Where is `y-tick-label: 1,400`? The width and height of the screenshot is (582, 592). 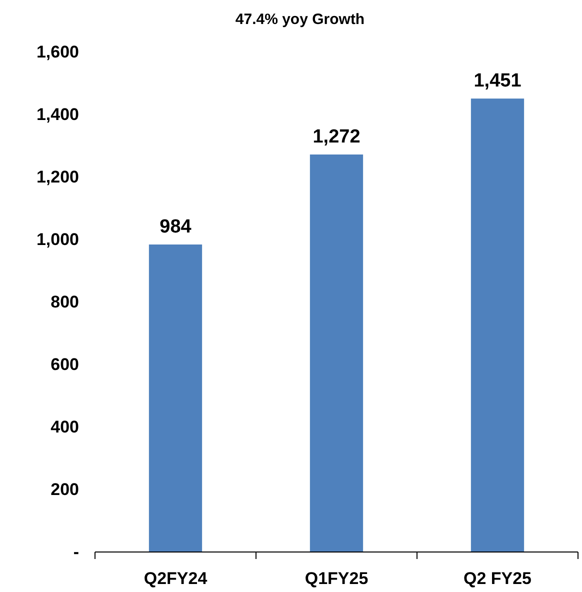 y-tick-label: 1,400 is located at coordinates (57, 114).